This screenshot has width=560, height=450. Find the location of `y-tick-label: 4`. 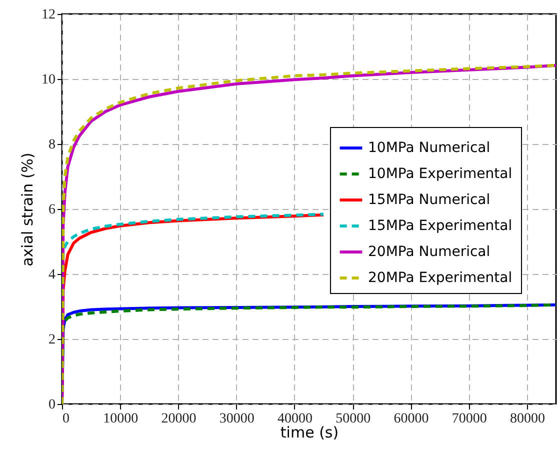

y-tick-label: 4 is located at coordinates (52, 275).